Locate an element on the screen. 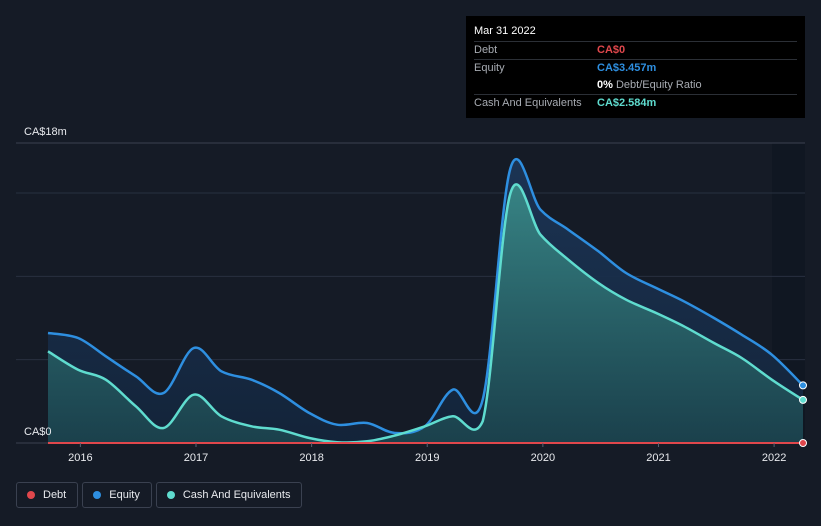  tooltip-ratio: 0% Debt/Equity Ratio is located at coordinates (649, 85).